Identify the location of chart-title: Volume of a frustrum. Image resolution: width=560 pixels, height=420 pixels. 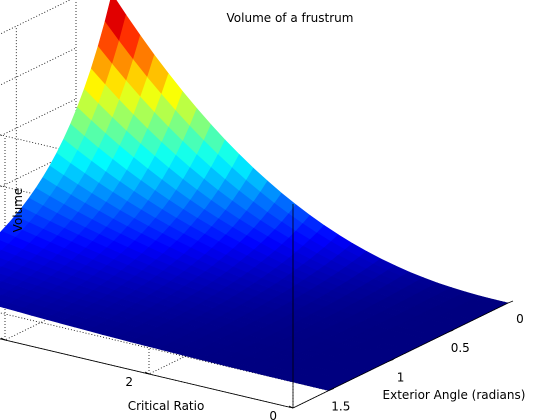
(290, 18).